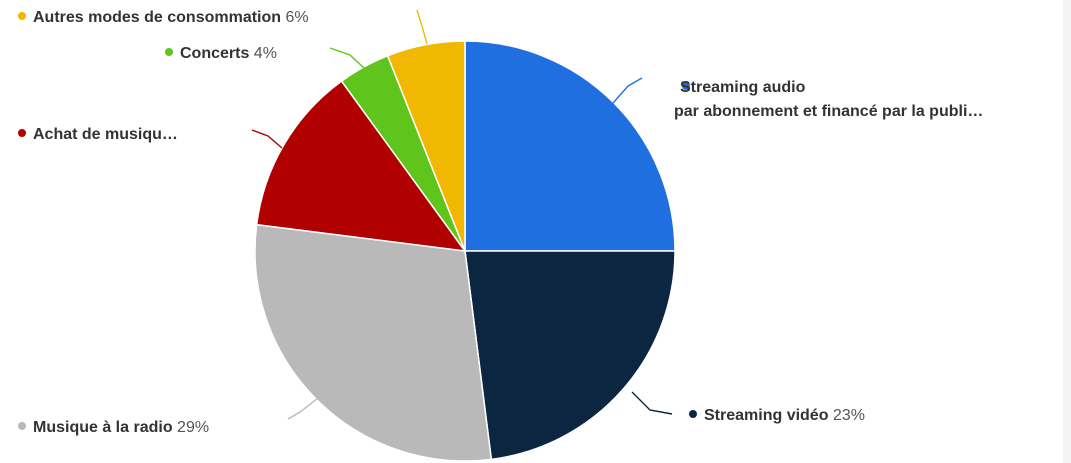 This screenshot has height=463, width=1071. Describe the element at coordinates (652, 403) in the screenshot. I see `leader-line-streaming-video` at that location.